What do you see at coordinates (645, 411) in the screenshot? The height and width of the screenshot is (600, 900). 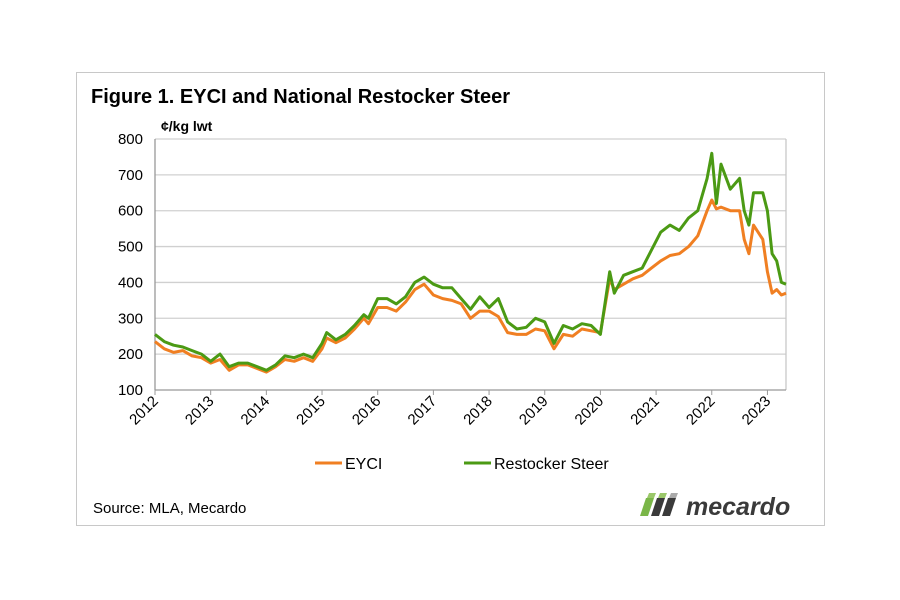 I see `x-tick-label: 2021` at bounding box center [645, 411].